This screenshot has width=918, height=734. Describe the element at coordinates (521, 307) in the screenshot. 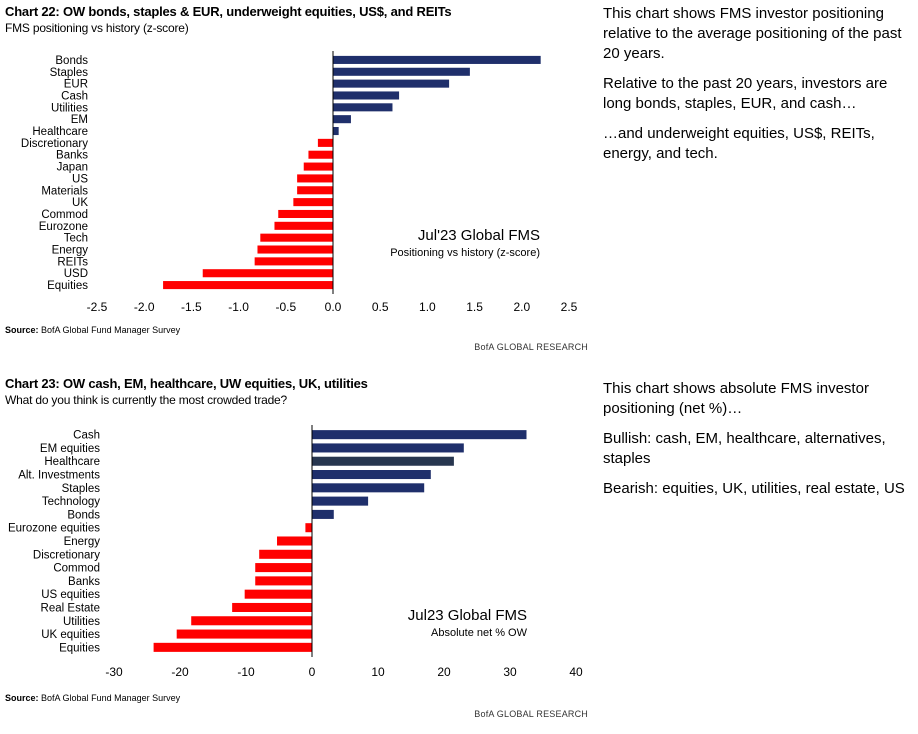

I see `x-tick-label: 2.0` at that location.